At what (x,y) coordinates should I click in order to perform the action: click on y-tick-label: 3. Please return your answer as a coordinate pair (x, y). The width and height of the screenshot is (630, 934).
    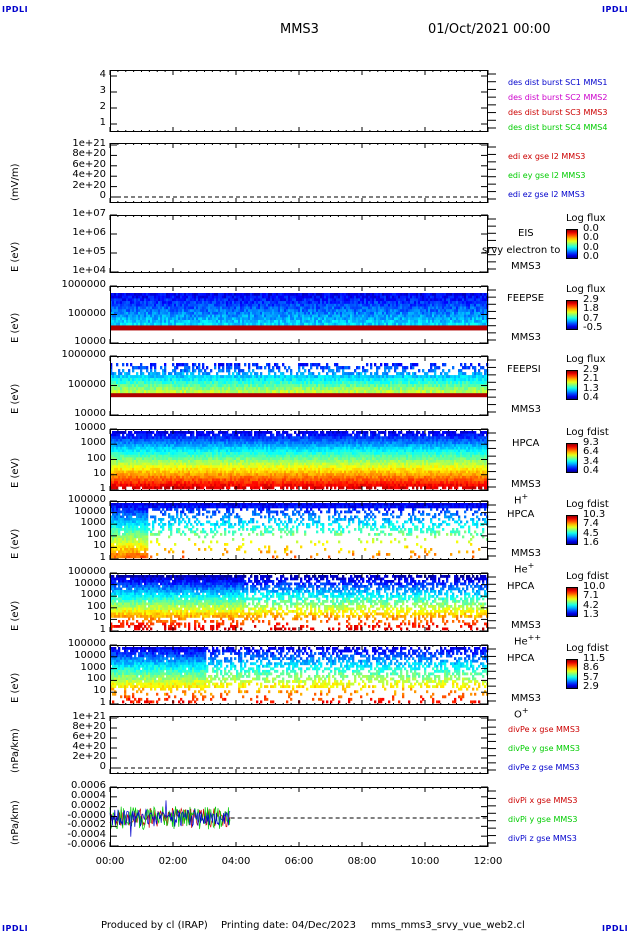
    Looking at the image, I should click on (102, 90).